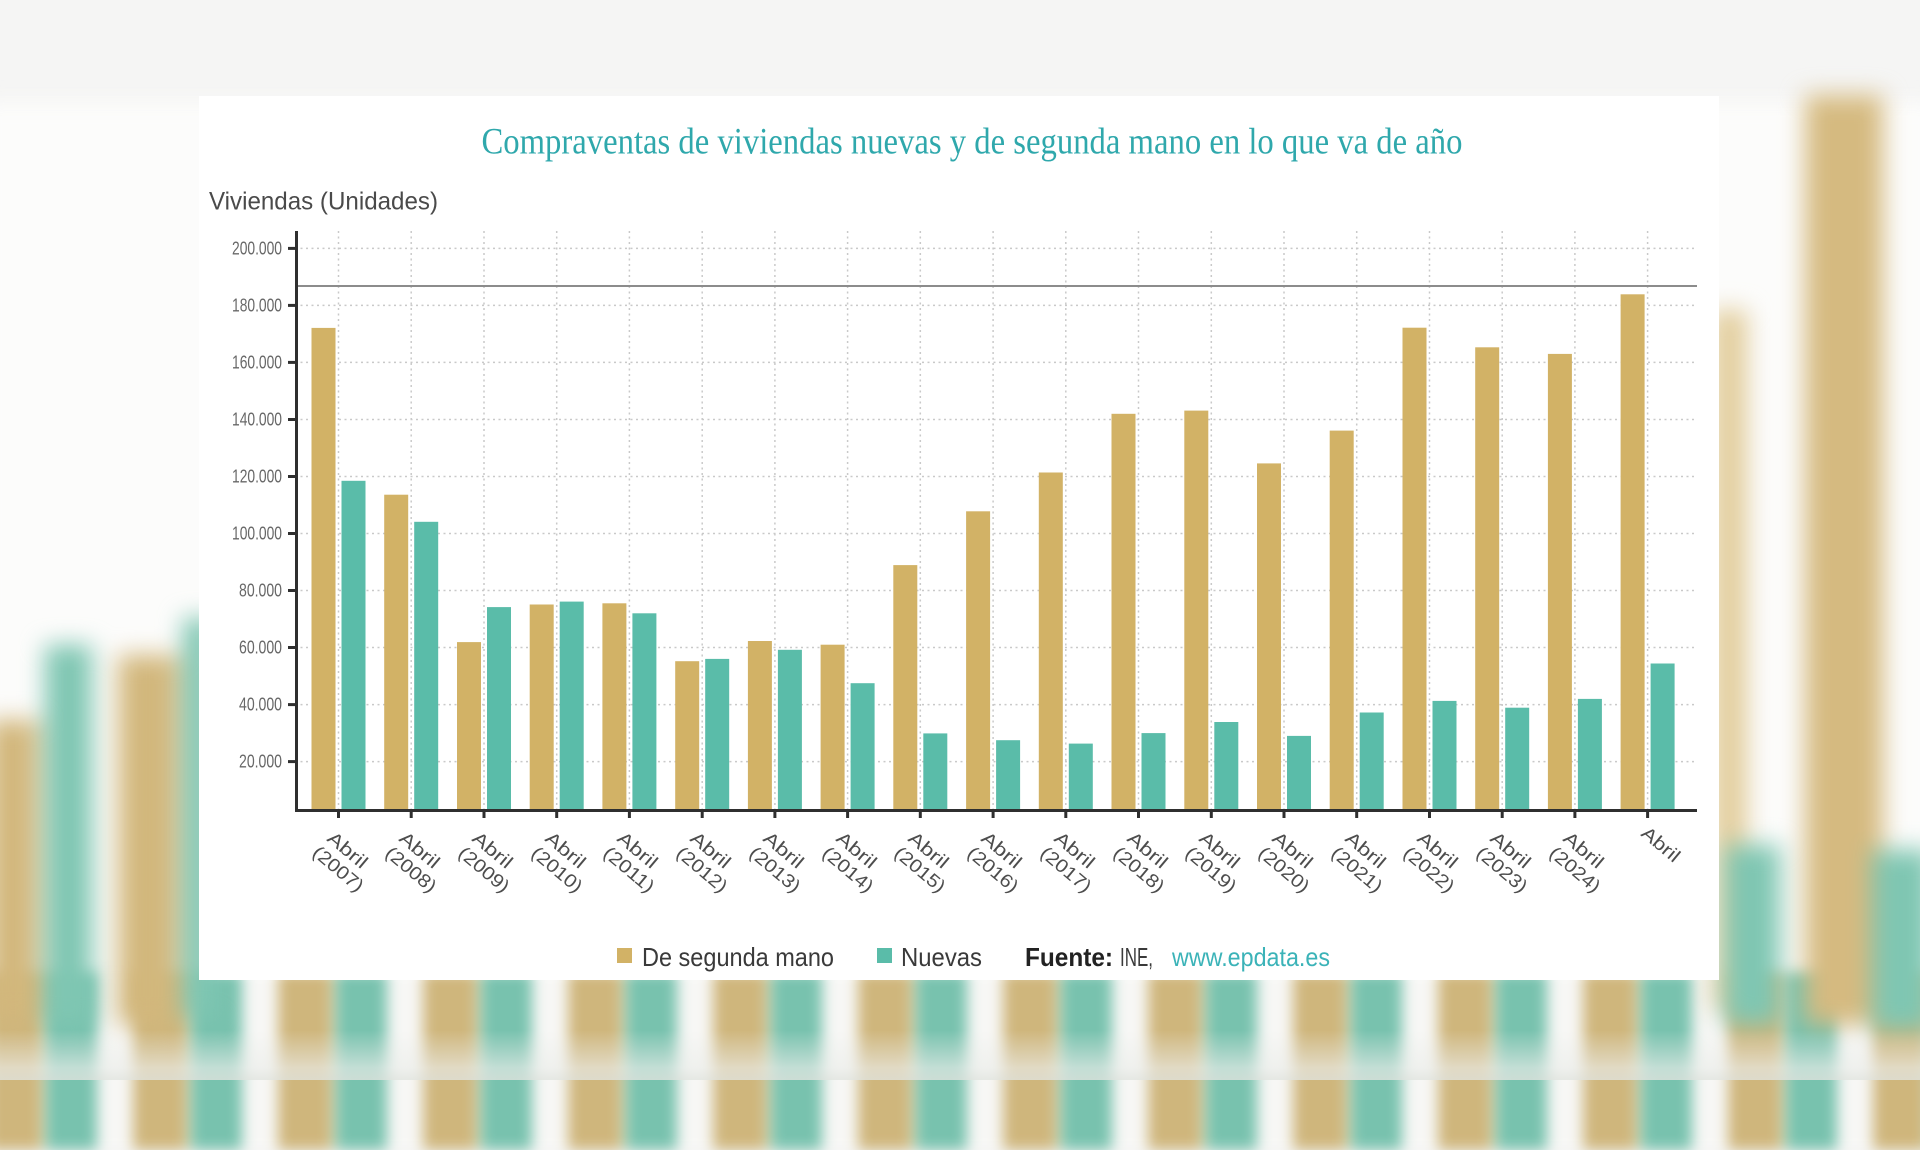 This screenshot has width=1920, height=1150. What do you see at coordinates (1290, 861) in the screenshot?
I see `svg-text: Abril(2020)` at bounding box center [1290, 861].